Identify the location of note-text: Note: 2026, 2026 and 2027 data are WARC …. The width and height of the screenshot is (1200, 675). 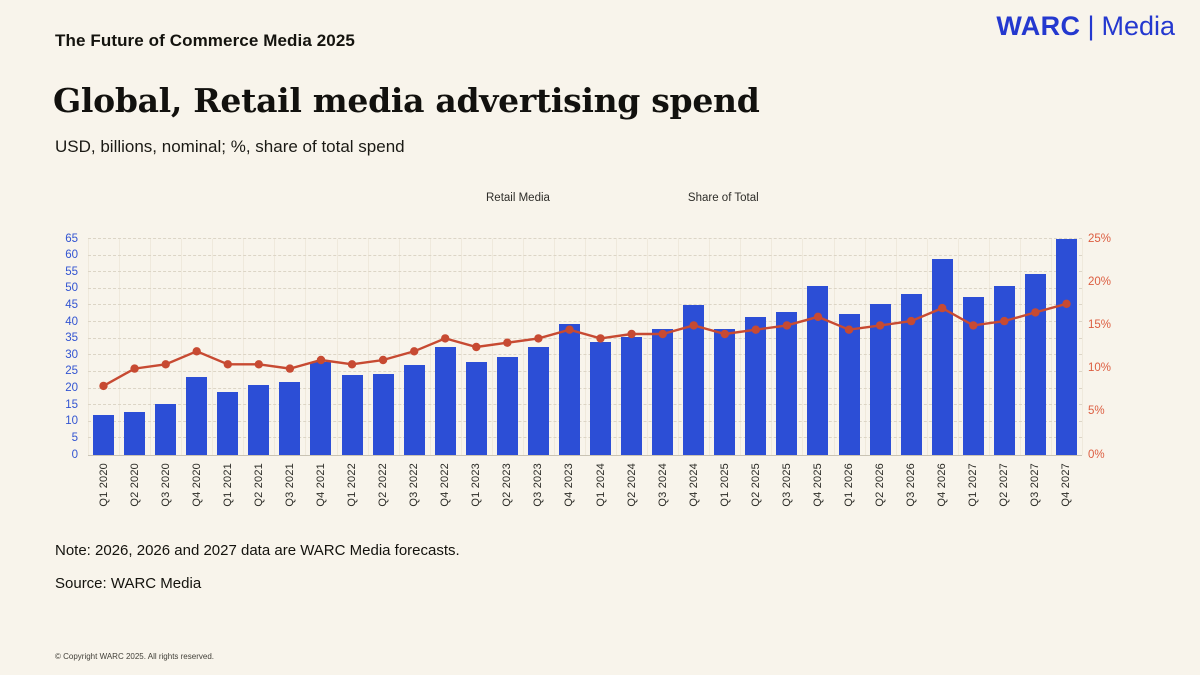
(257, 550).